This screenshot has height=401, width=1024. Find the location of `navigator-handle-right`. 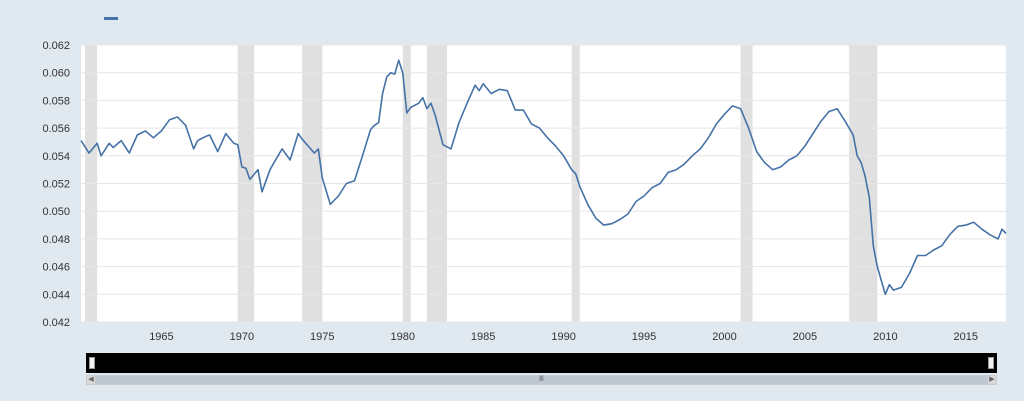

navigator-handle-right is located at coordinates (991, 363).